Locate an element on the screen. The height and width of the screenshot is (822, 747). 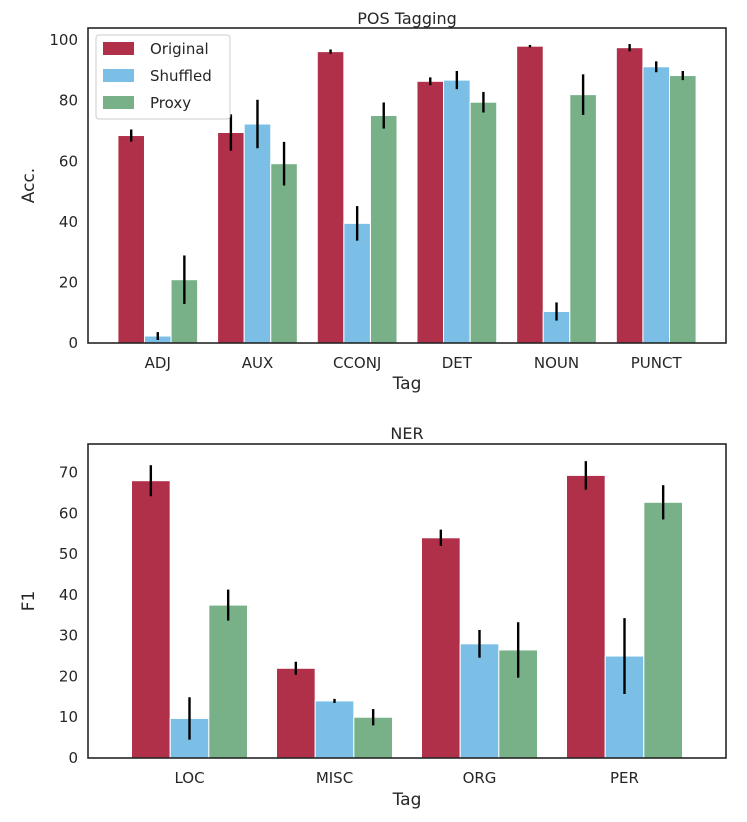
legend: Original Shuffled Proxy is located at coordinates (163, 77).